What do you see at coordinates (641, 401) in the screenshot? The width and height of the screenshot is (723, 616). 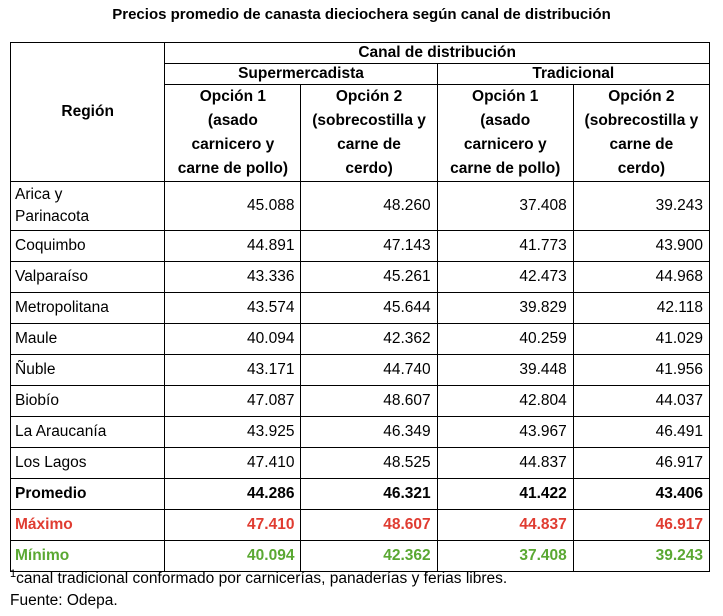 I see `value-cell: 44.037` at bounding box center [641, 401].